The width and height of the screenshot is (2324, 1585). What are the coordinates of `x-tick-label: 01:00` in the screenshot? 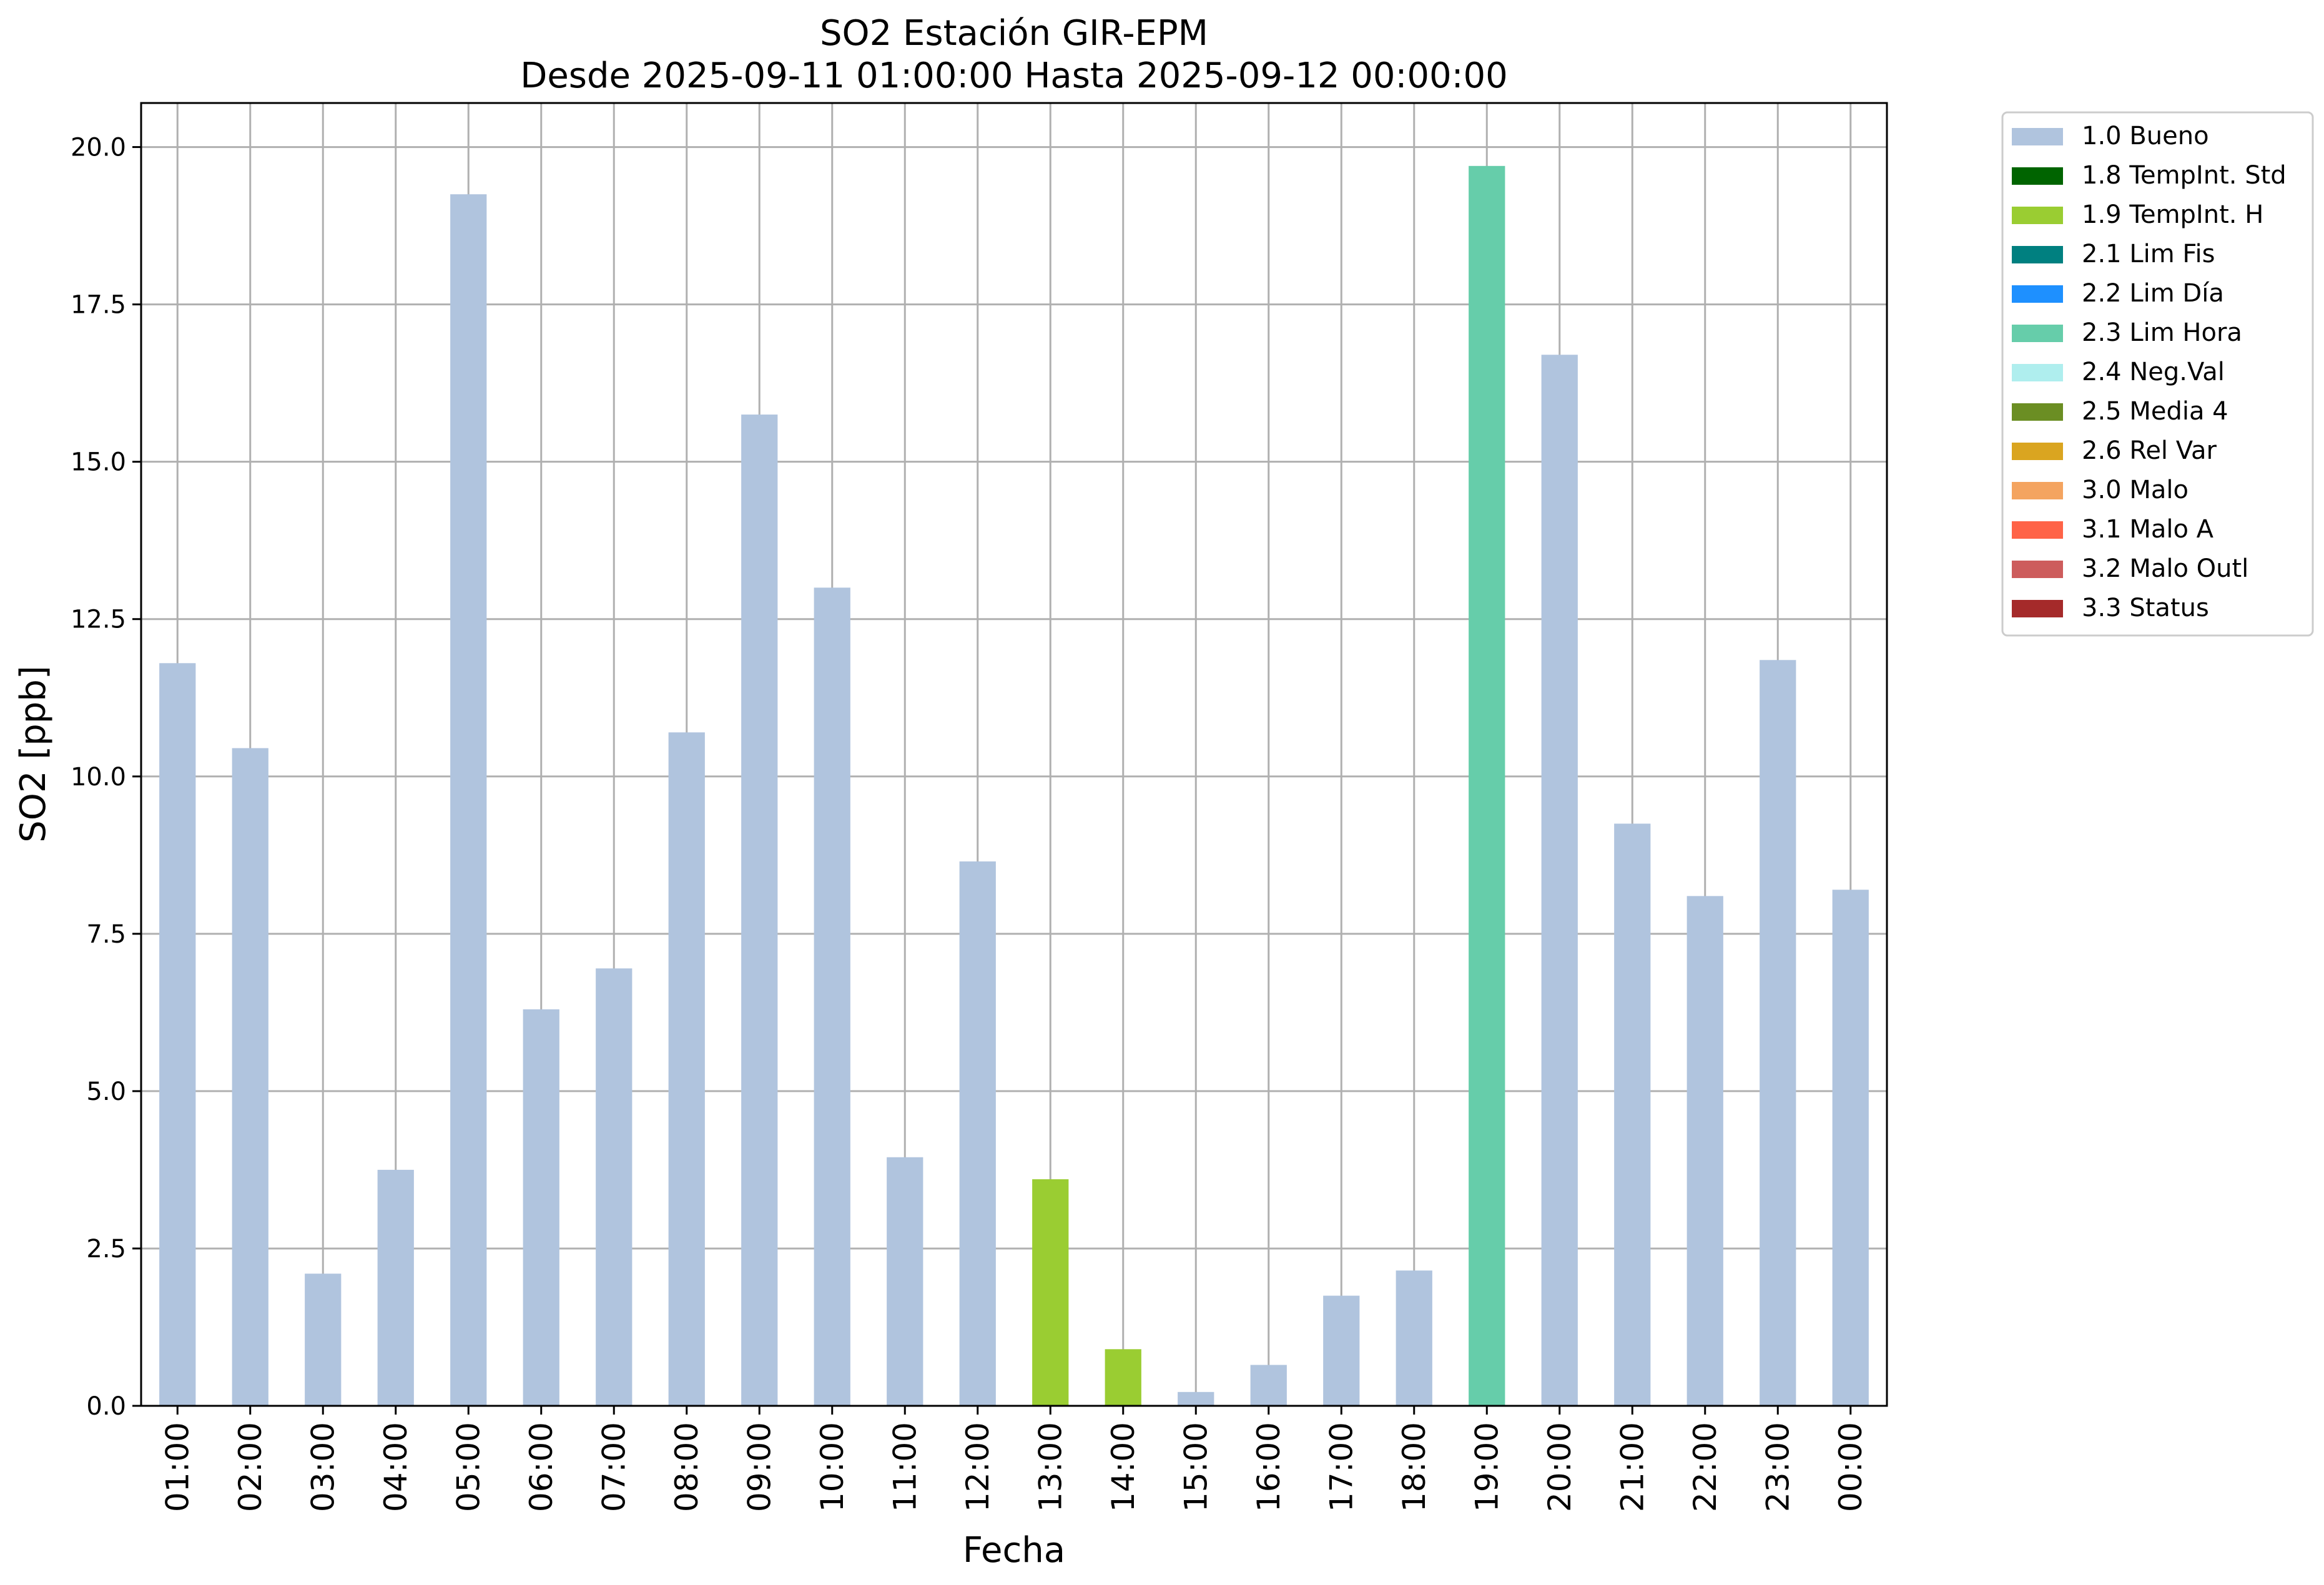 It's located at (177, 1467).